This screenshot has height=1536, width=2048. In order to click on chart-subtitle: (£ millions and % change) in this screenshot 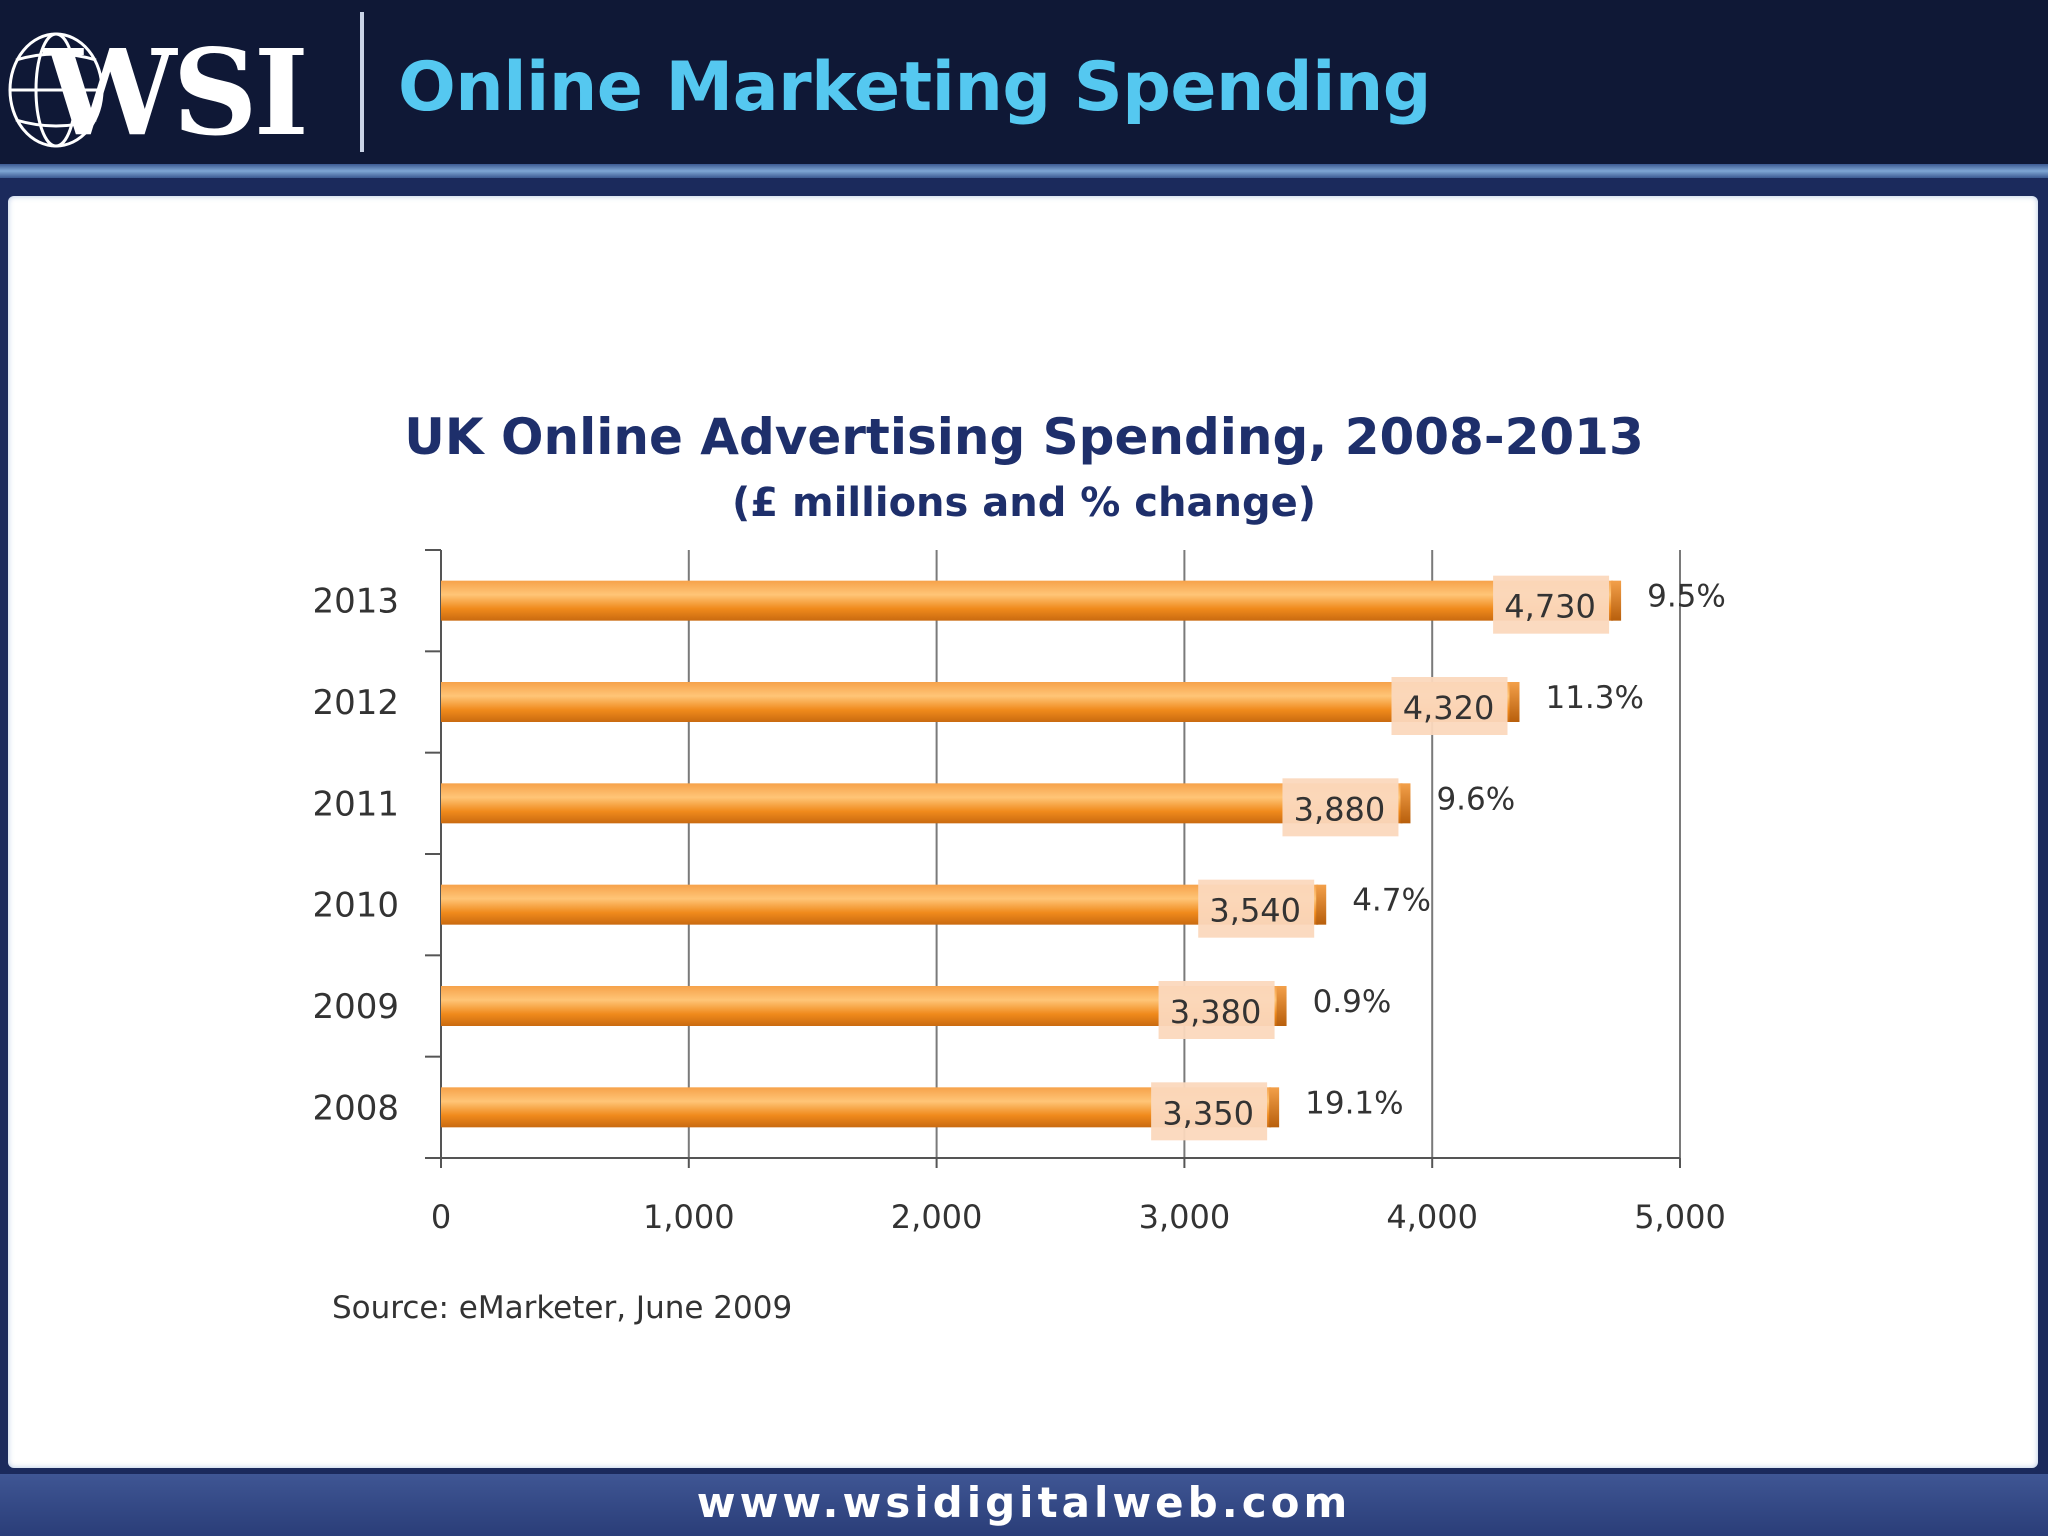, I will do `click(1024, 503)`.